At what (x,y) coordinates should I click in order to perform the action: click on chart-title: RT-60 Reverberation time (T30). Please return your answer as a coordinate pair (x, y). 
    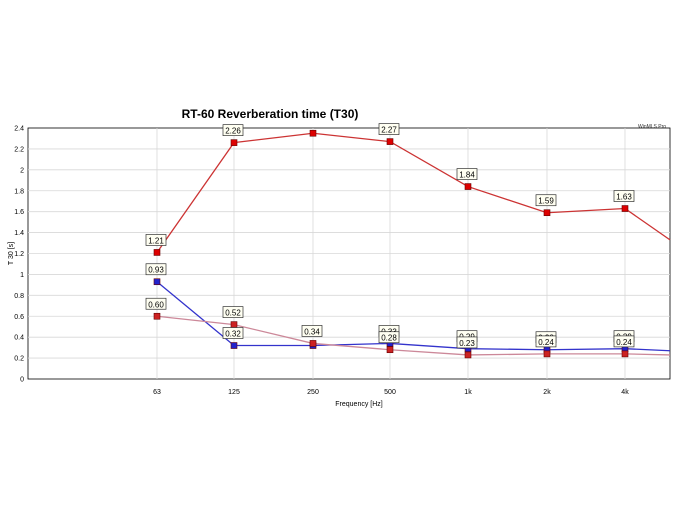
    Looking at the image, I should click on (270, 114).